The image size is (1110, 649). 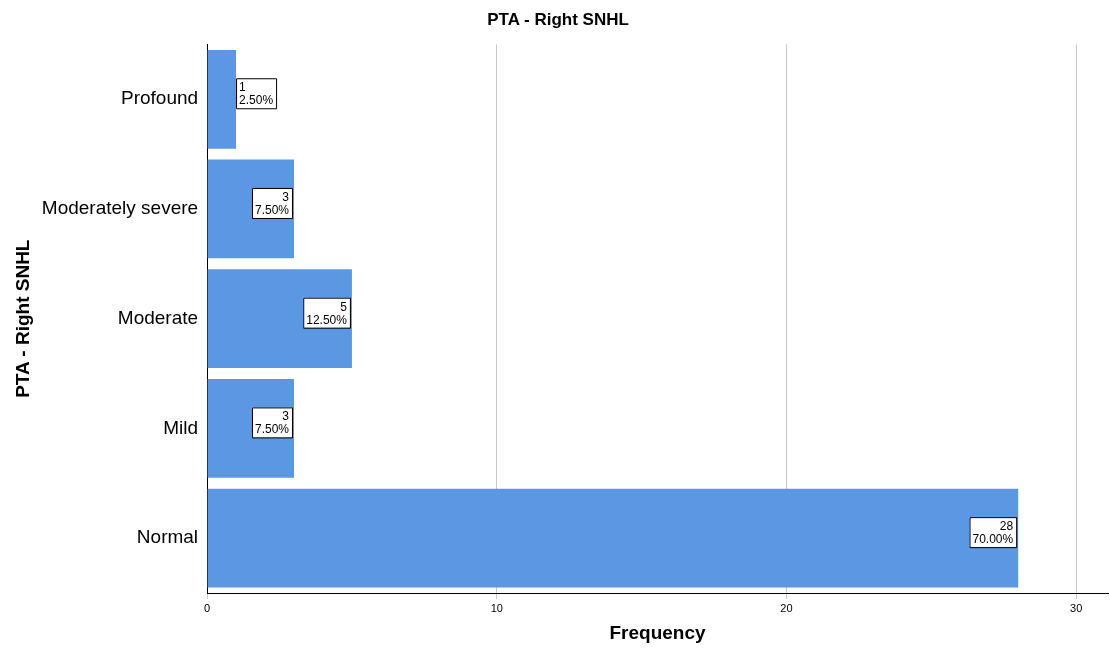 I want to click on y-tick-label: Mild, so click(x=181, y=427).